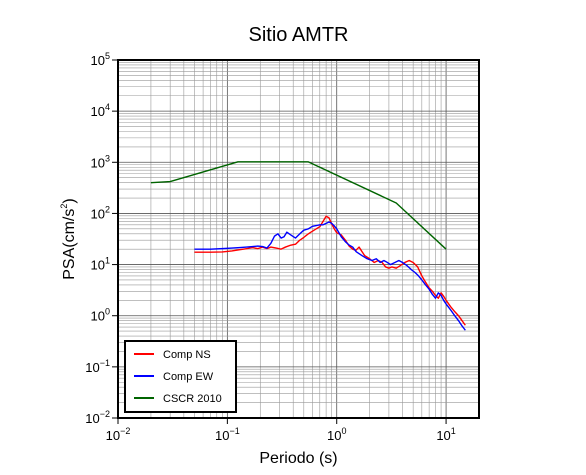 The height and width of the screenshot is (475, 586). Describe the element at coordinates (298, 35) in the screenshot. I see `chart-title: Sitio AMTR` at that location.